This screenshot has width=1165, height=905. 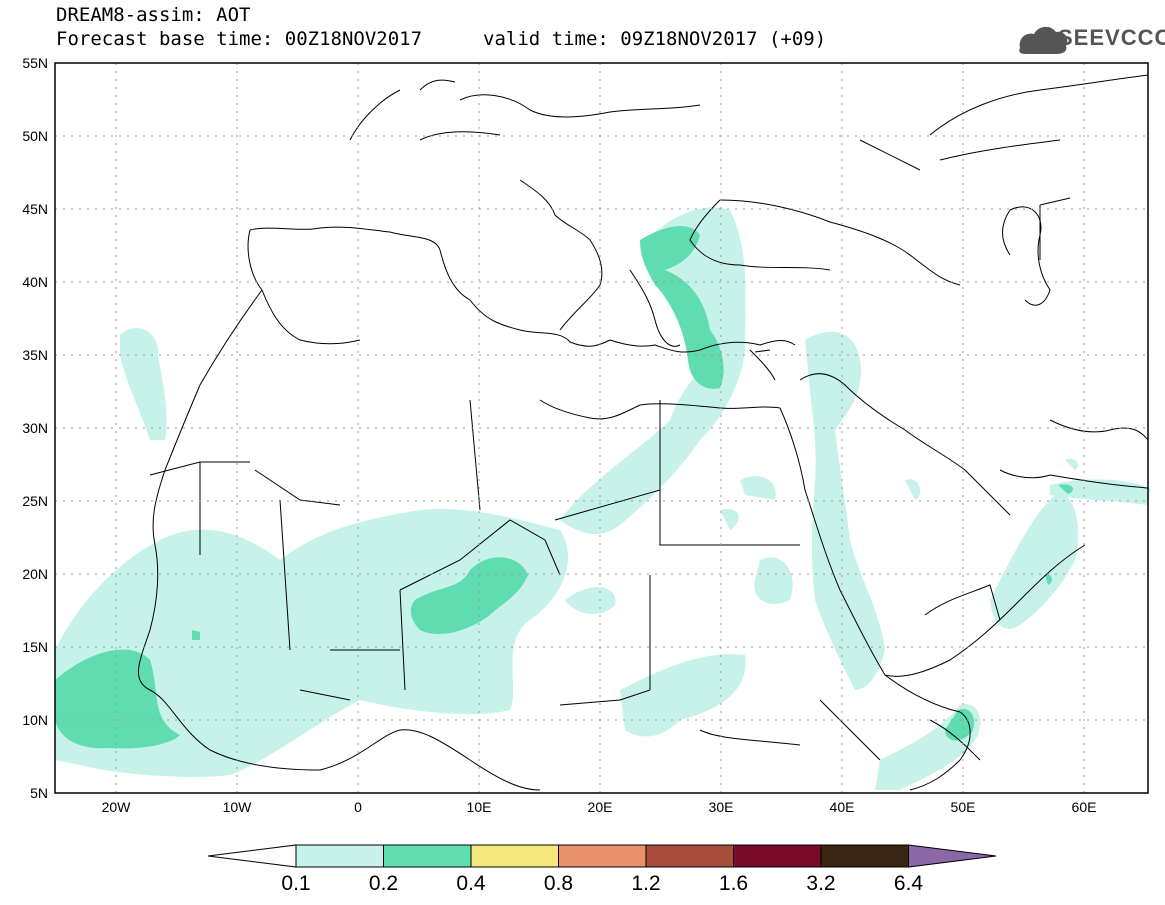 What do you see at coordinates (35, 501) in the screenshot?
I see `lat-label: 25N` at bounding box center [35, 501].